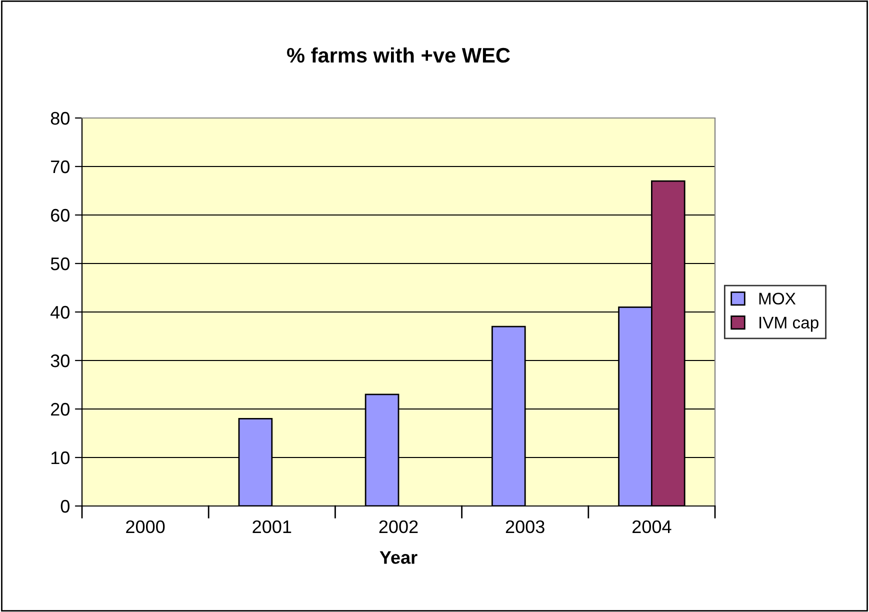 This screenshot has width=869, height=612. What do you see at coordinates (398, 55) in the screenshot?
I see `chart-title: % farms with +ve WEC` at bounding box center [398, 55].